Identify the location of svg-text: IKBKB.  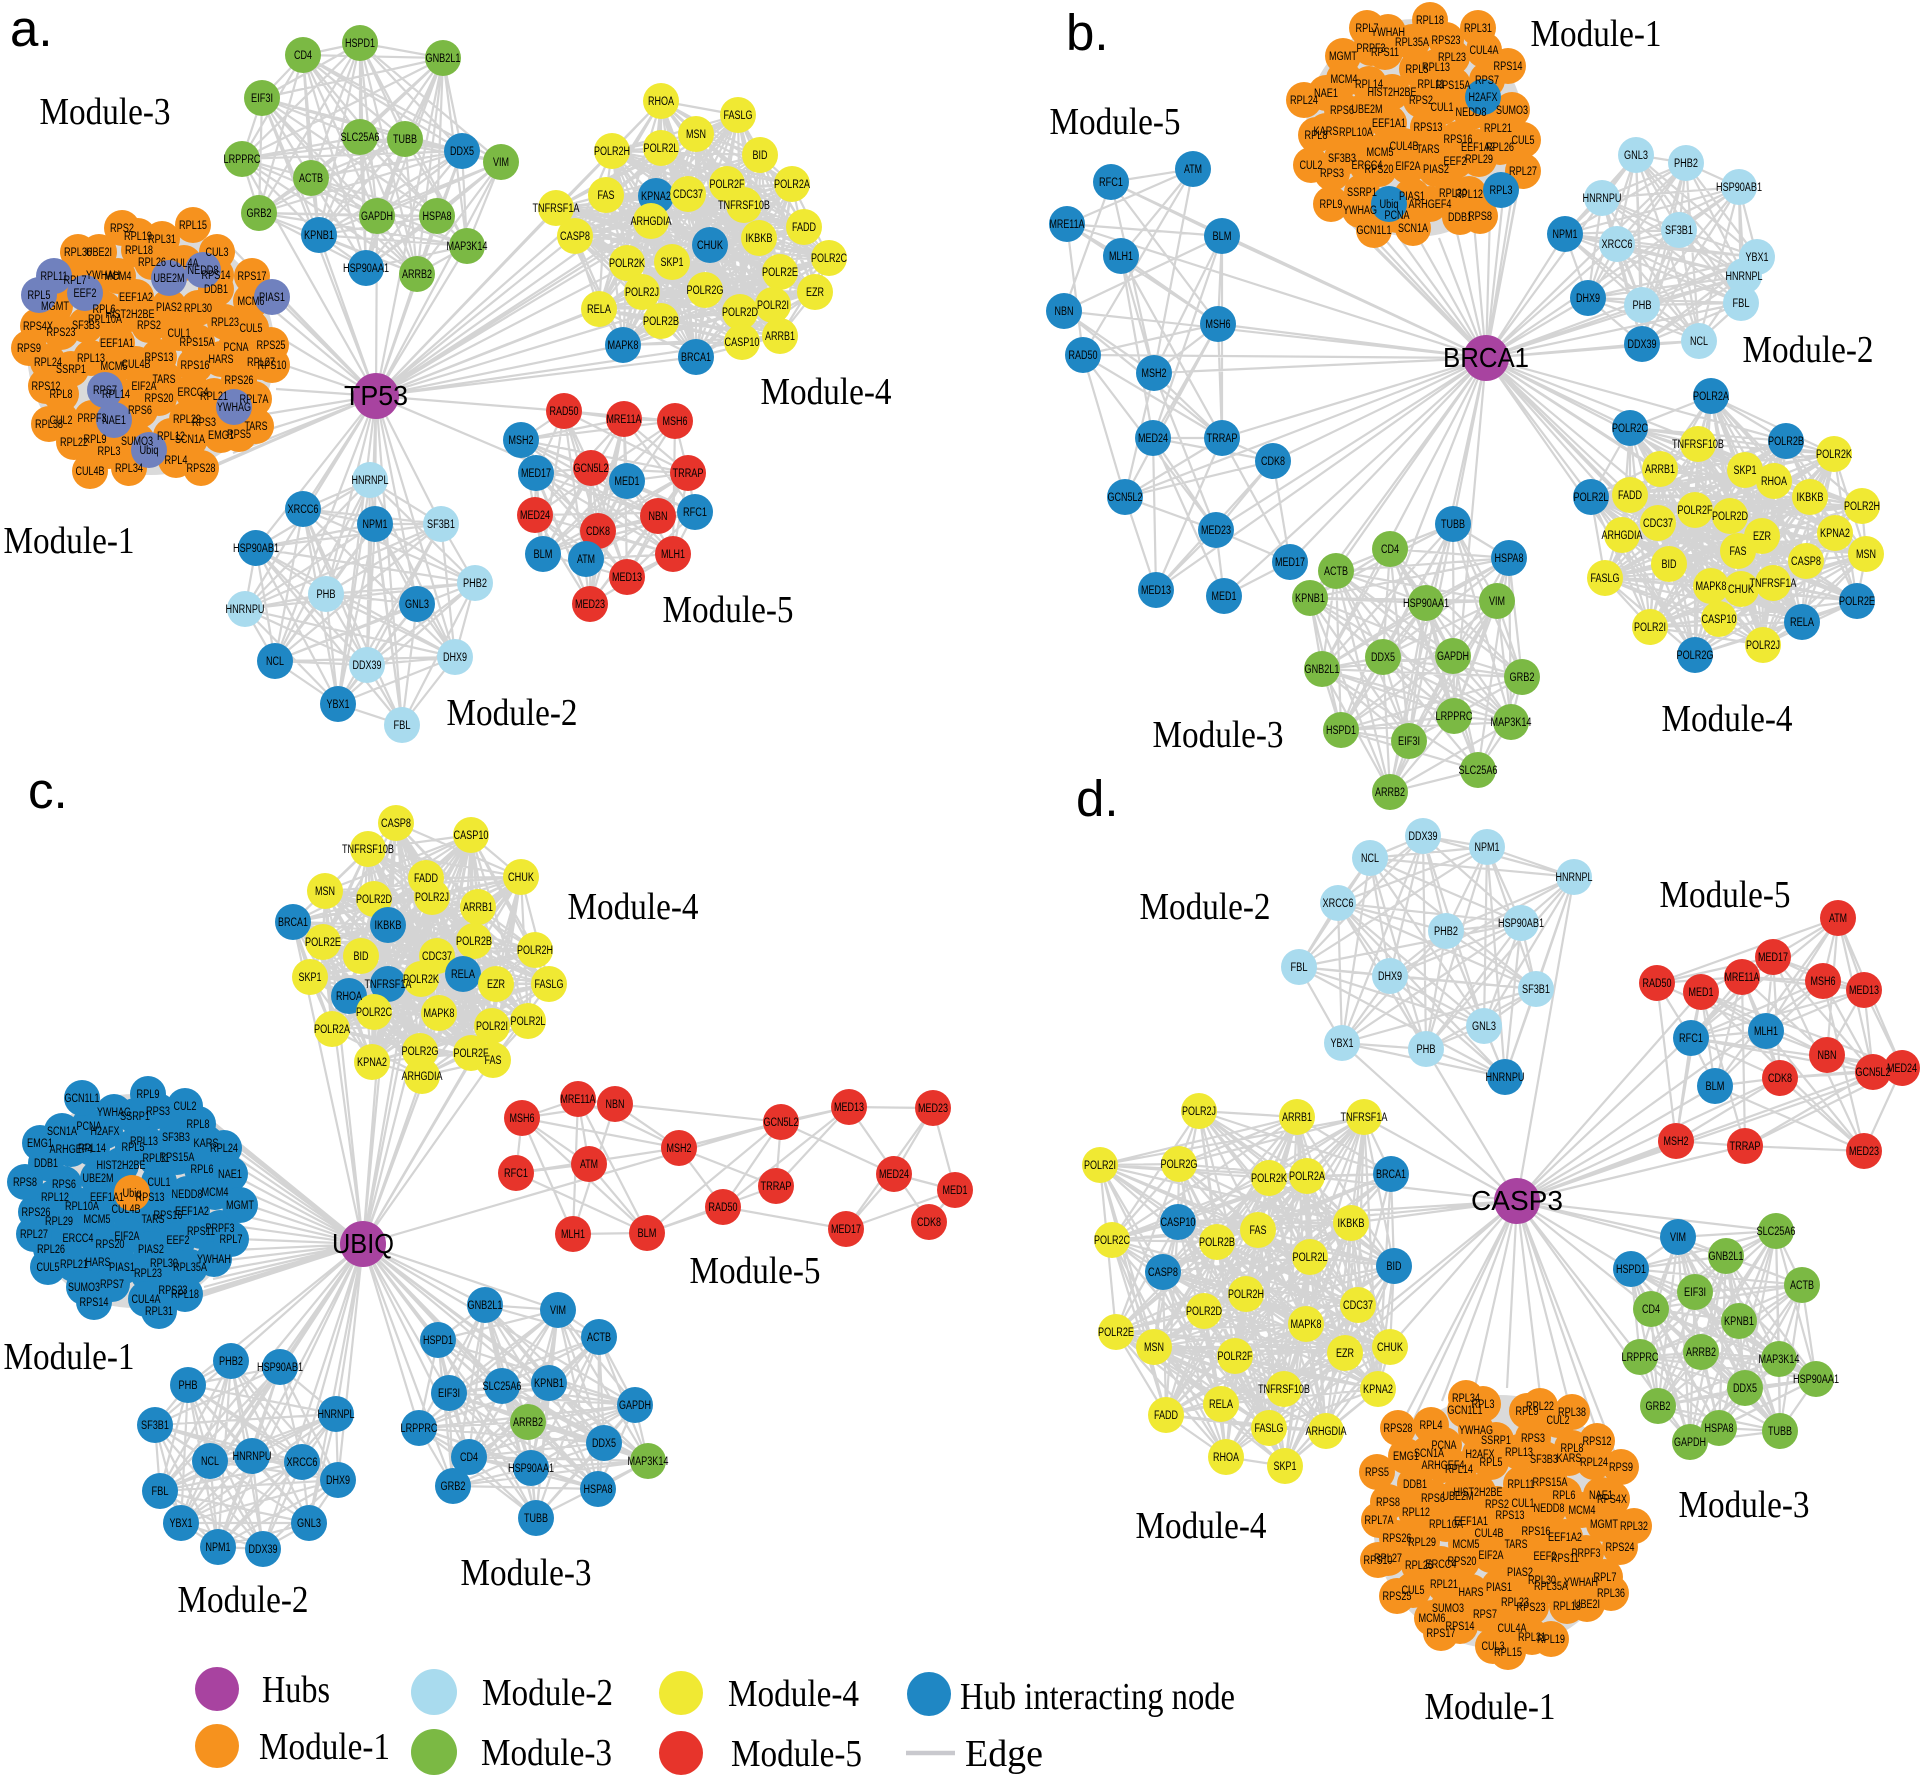
(1351, 1223).